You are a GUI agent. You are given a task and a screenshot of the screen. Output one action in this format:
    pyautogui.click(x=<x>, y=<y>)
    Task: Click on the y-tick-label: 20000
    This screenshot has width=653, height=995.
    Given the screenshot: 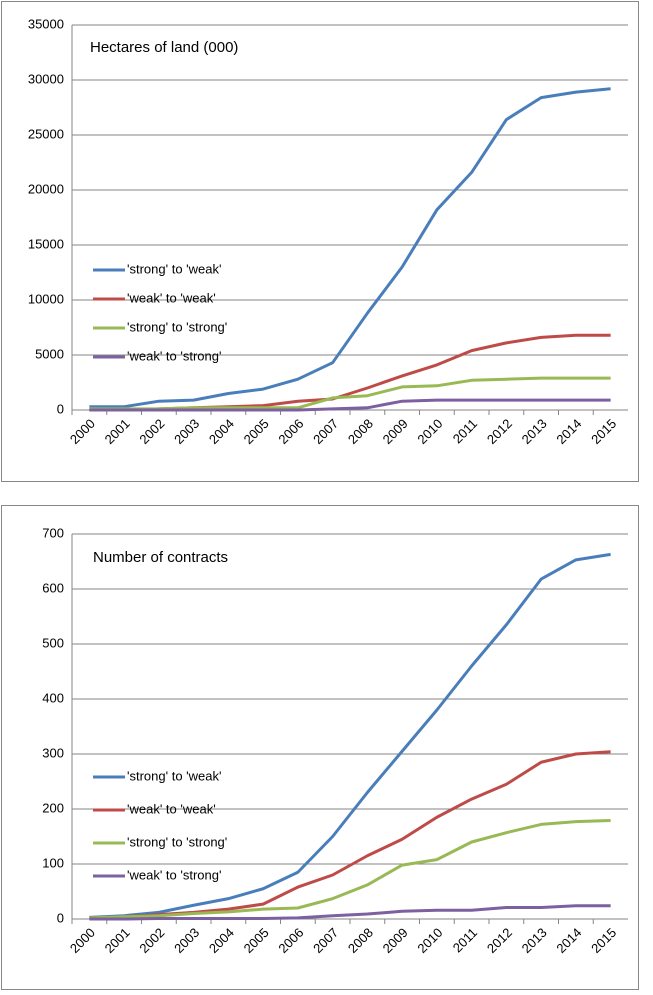 What is the action you would take?
    pyautogui.click(x=46, y=188)
    